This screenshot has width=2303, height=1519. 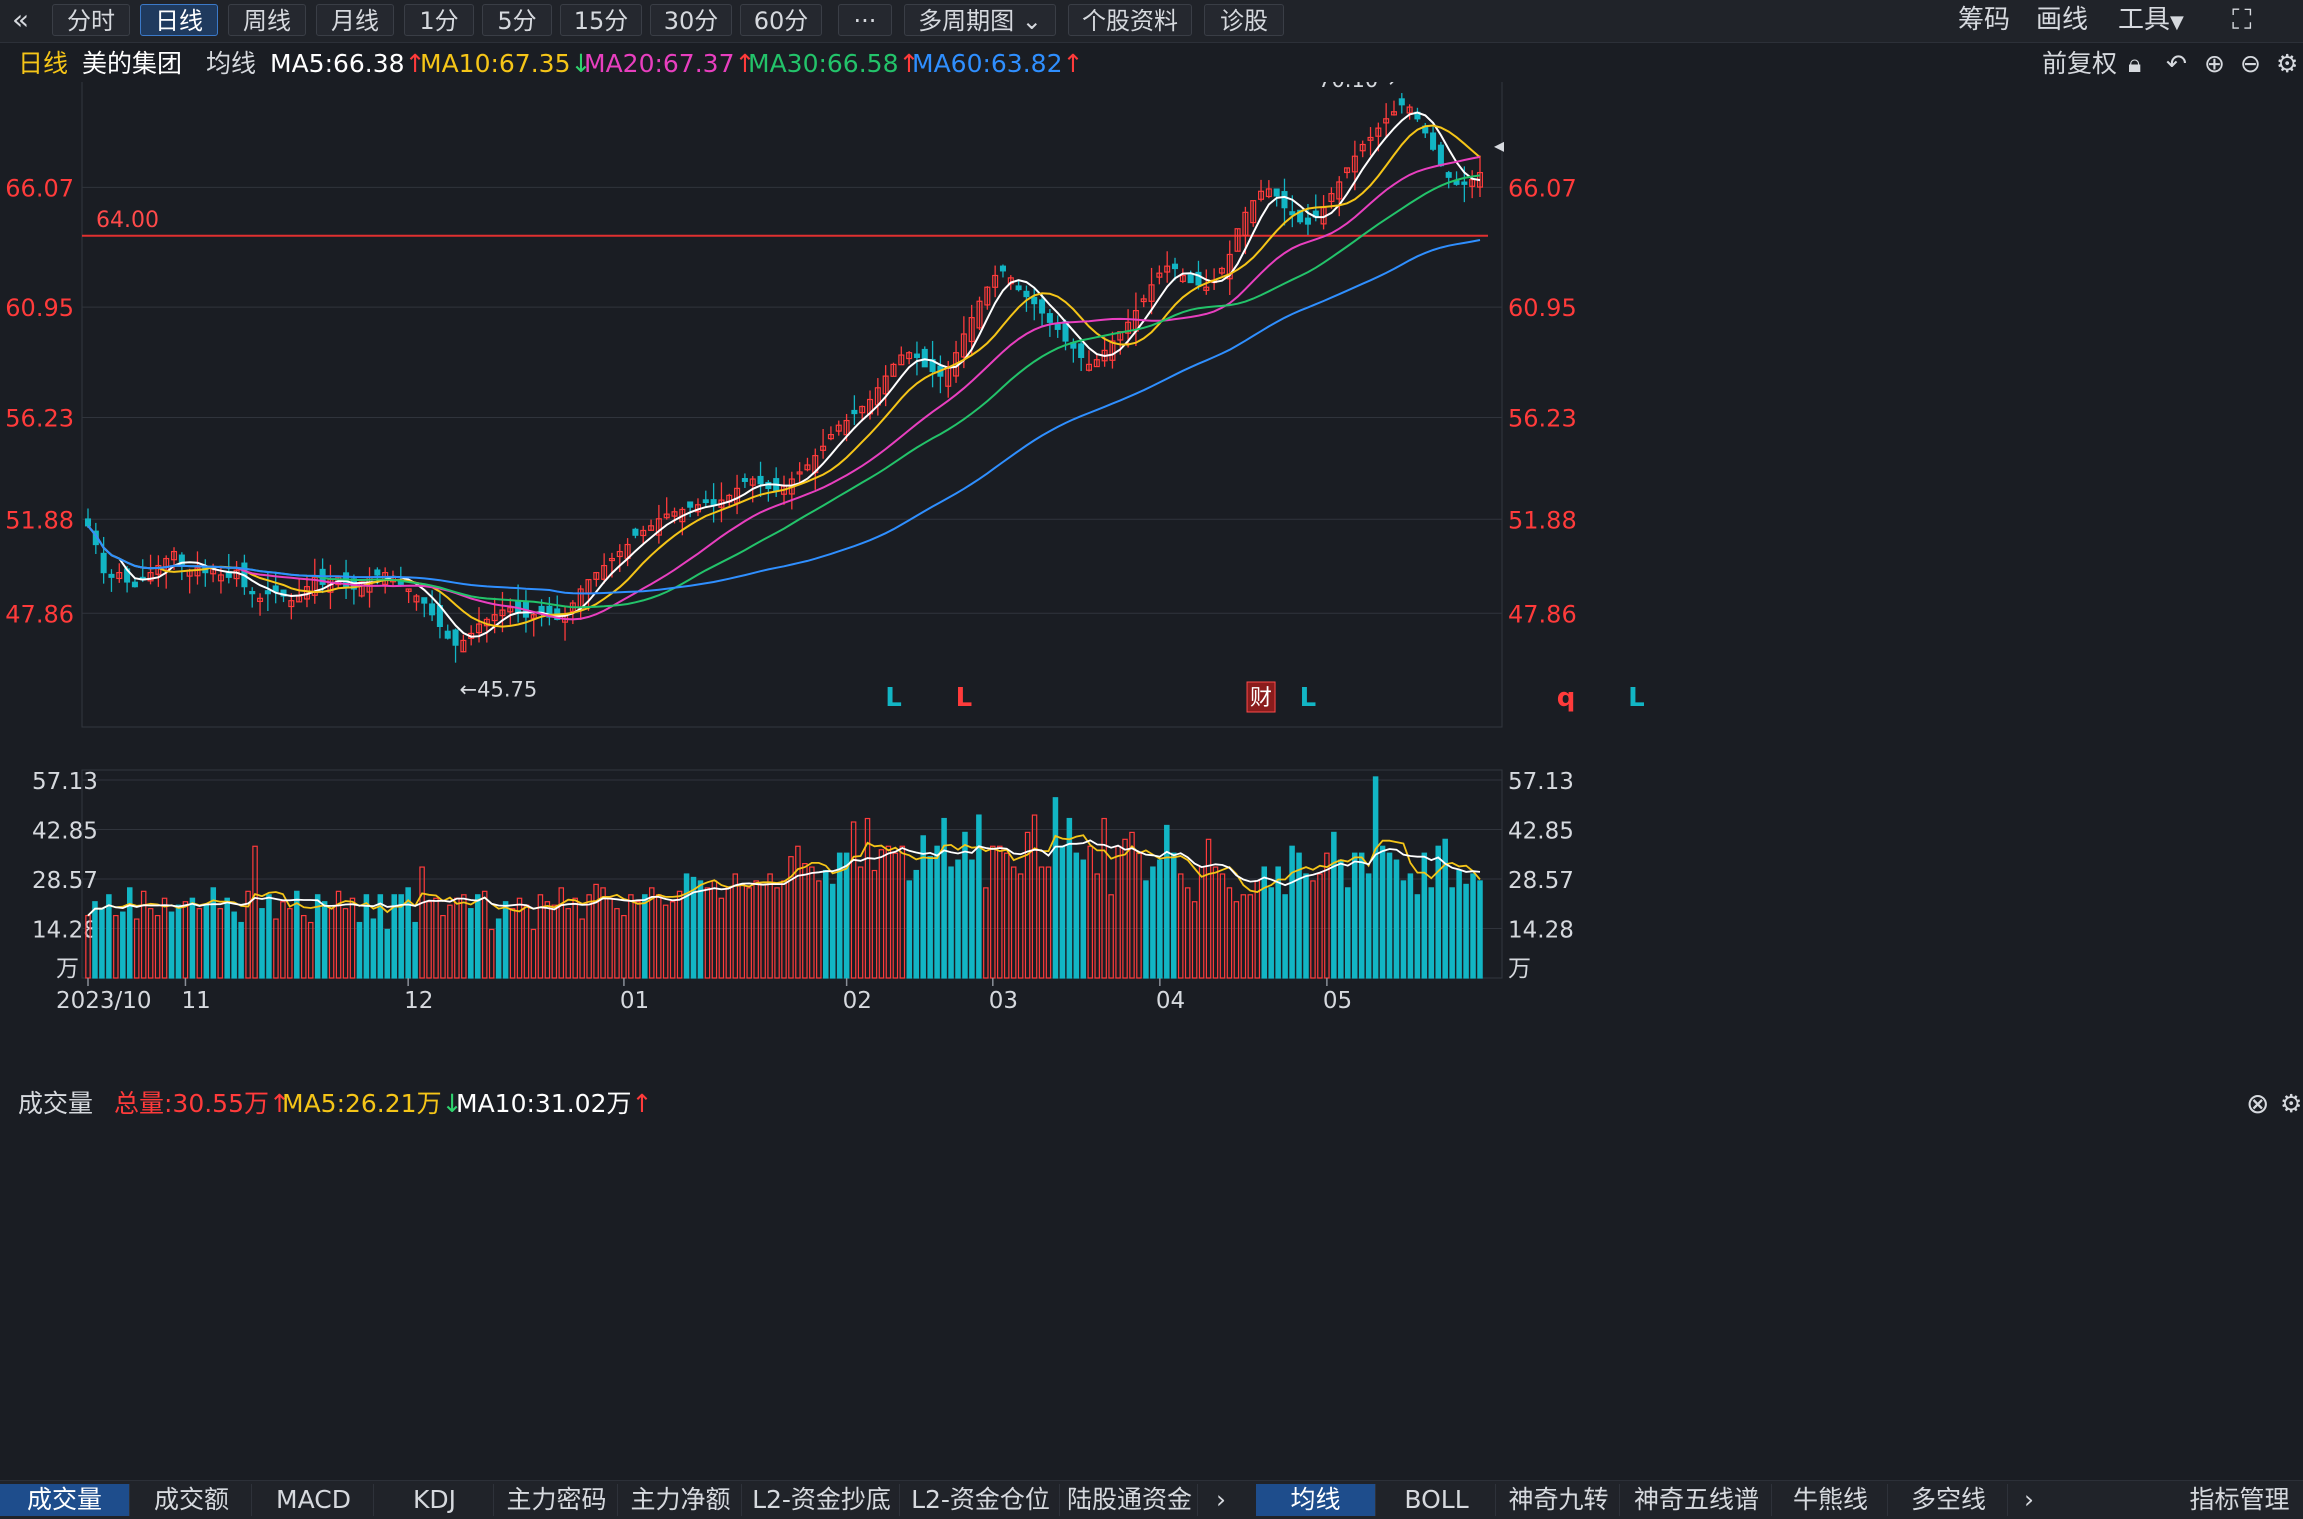 I want to click on price-axis-label-right: 56.23, so click(x=1542, y=419).